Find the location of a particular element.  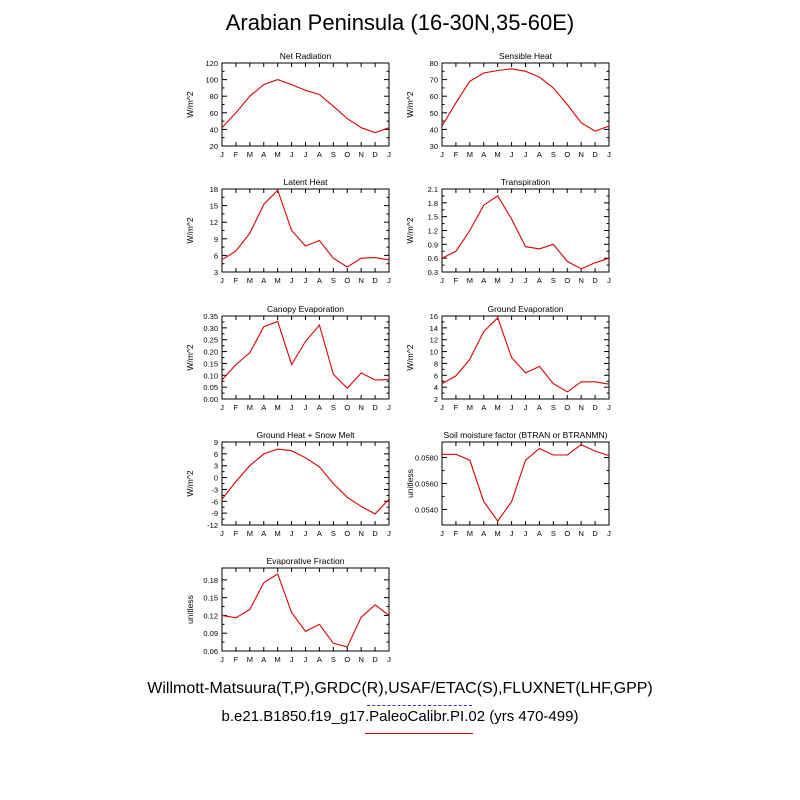

model-legend-line is located at coordinates (419, 733).